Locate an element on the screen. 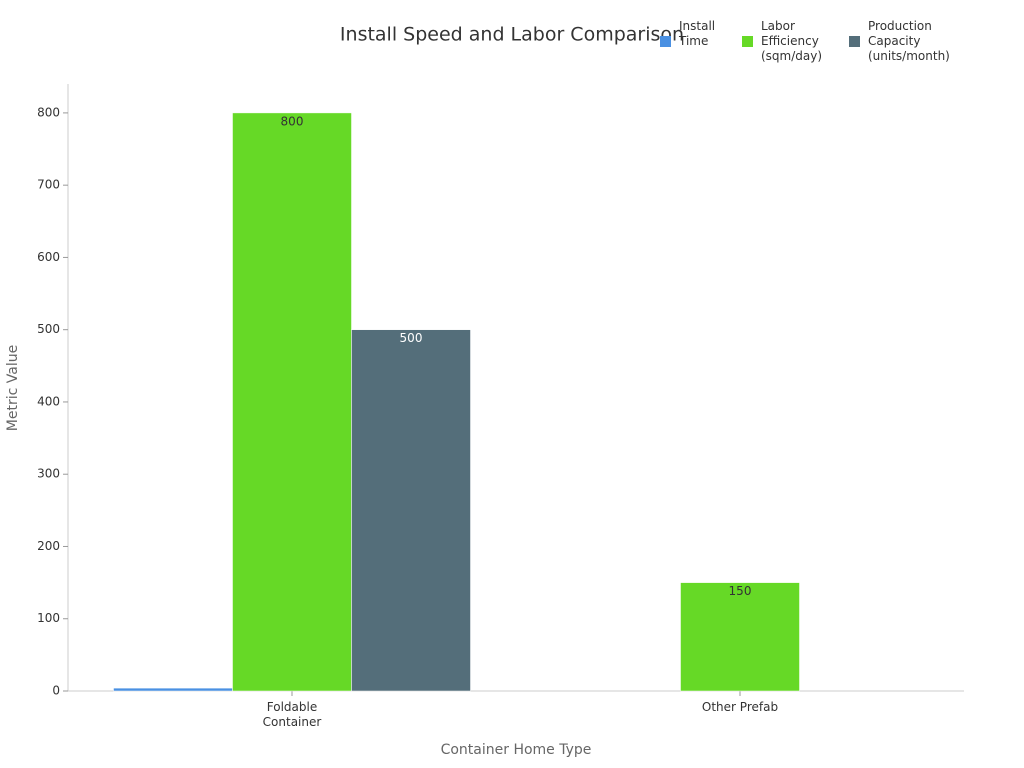 This screenshot has width=1024, height=768. y-tick-label: 800 is located at coordinates (48, 112).